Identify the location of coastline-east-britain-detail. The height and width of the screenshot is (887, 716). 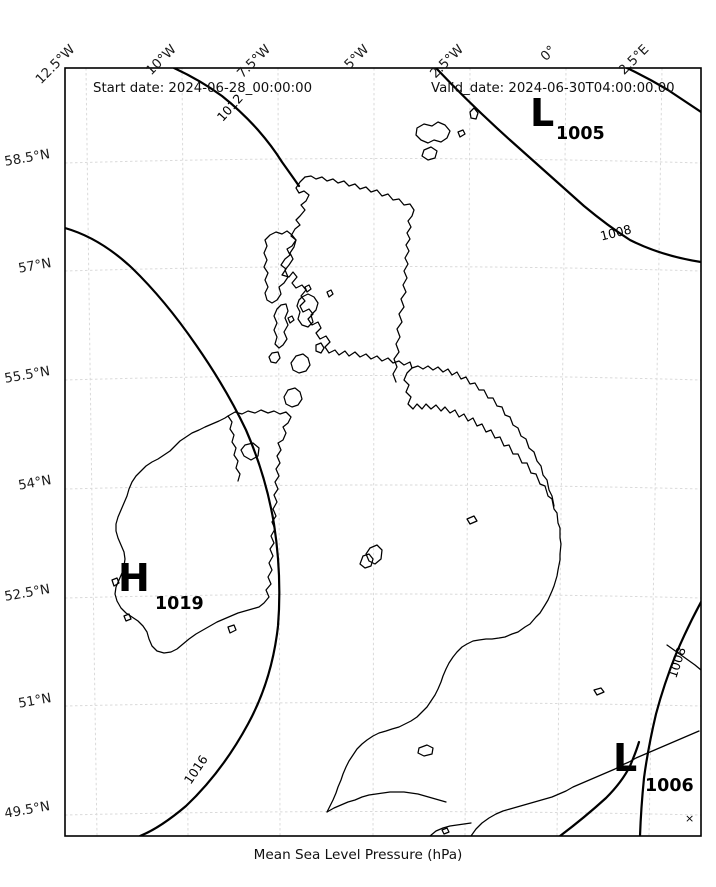
(483, 436).